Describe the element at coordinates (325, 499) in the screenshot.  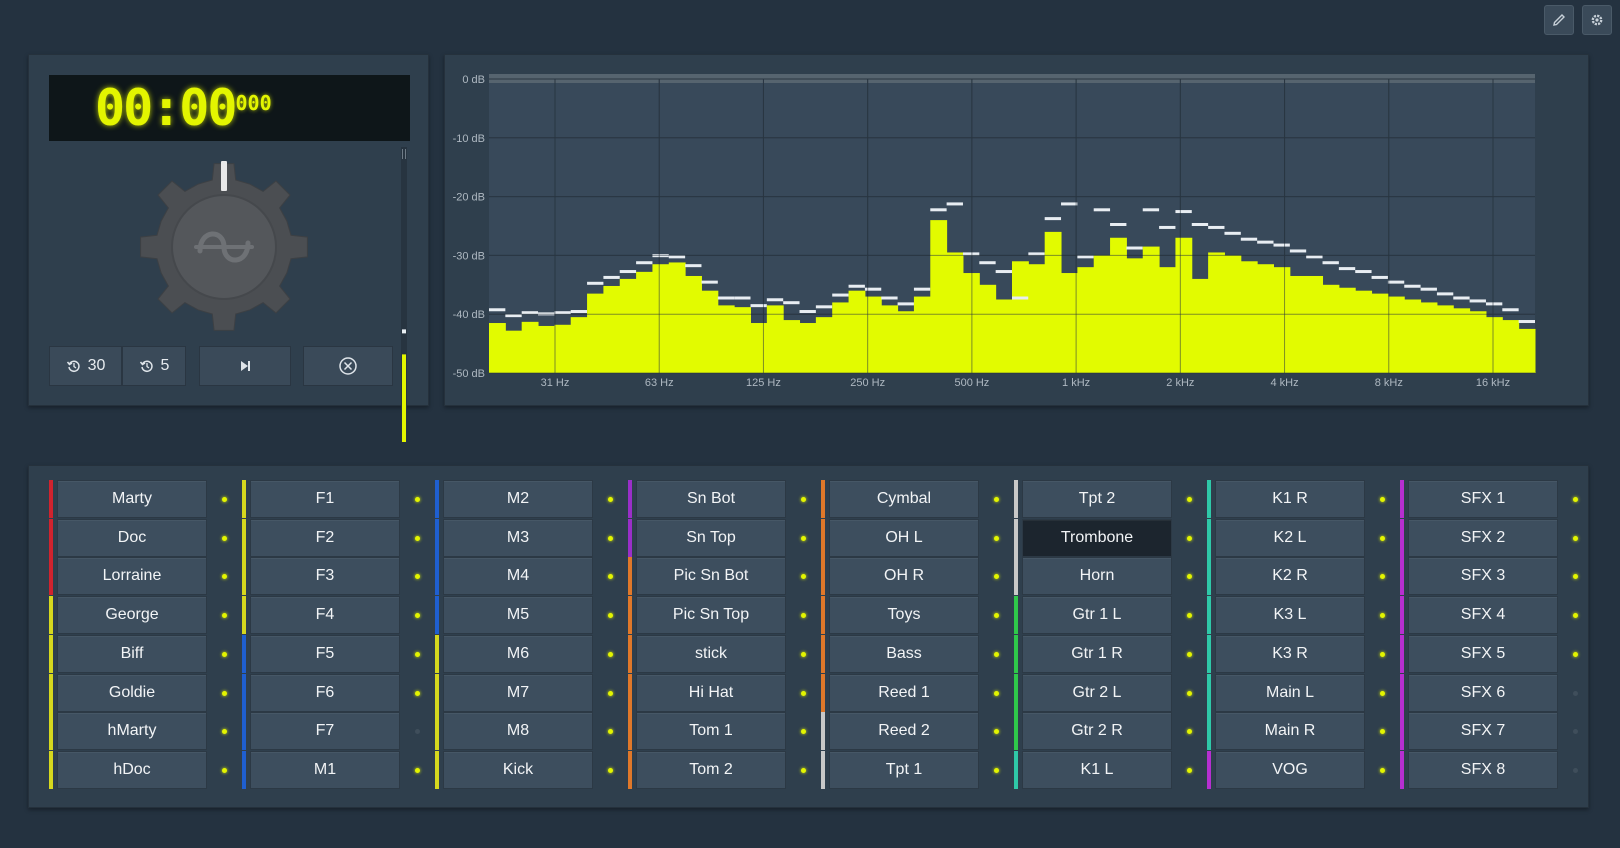
I see `channel-button: F1` at that location.